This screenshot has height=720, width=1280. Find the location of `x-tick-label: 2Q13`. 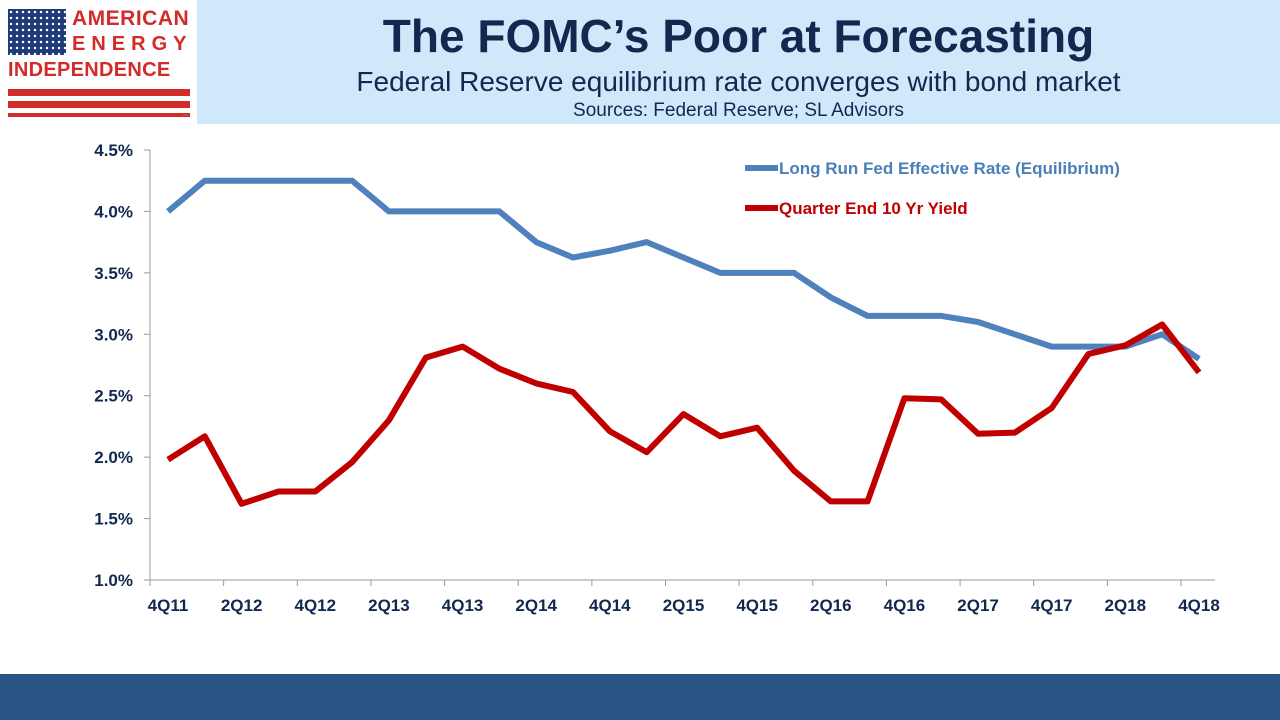

x-tick-label: 2Q13 is located at coordinates (389, 605).